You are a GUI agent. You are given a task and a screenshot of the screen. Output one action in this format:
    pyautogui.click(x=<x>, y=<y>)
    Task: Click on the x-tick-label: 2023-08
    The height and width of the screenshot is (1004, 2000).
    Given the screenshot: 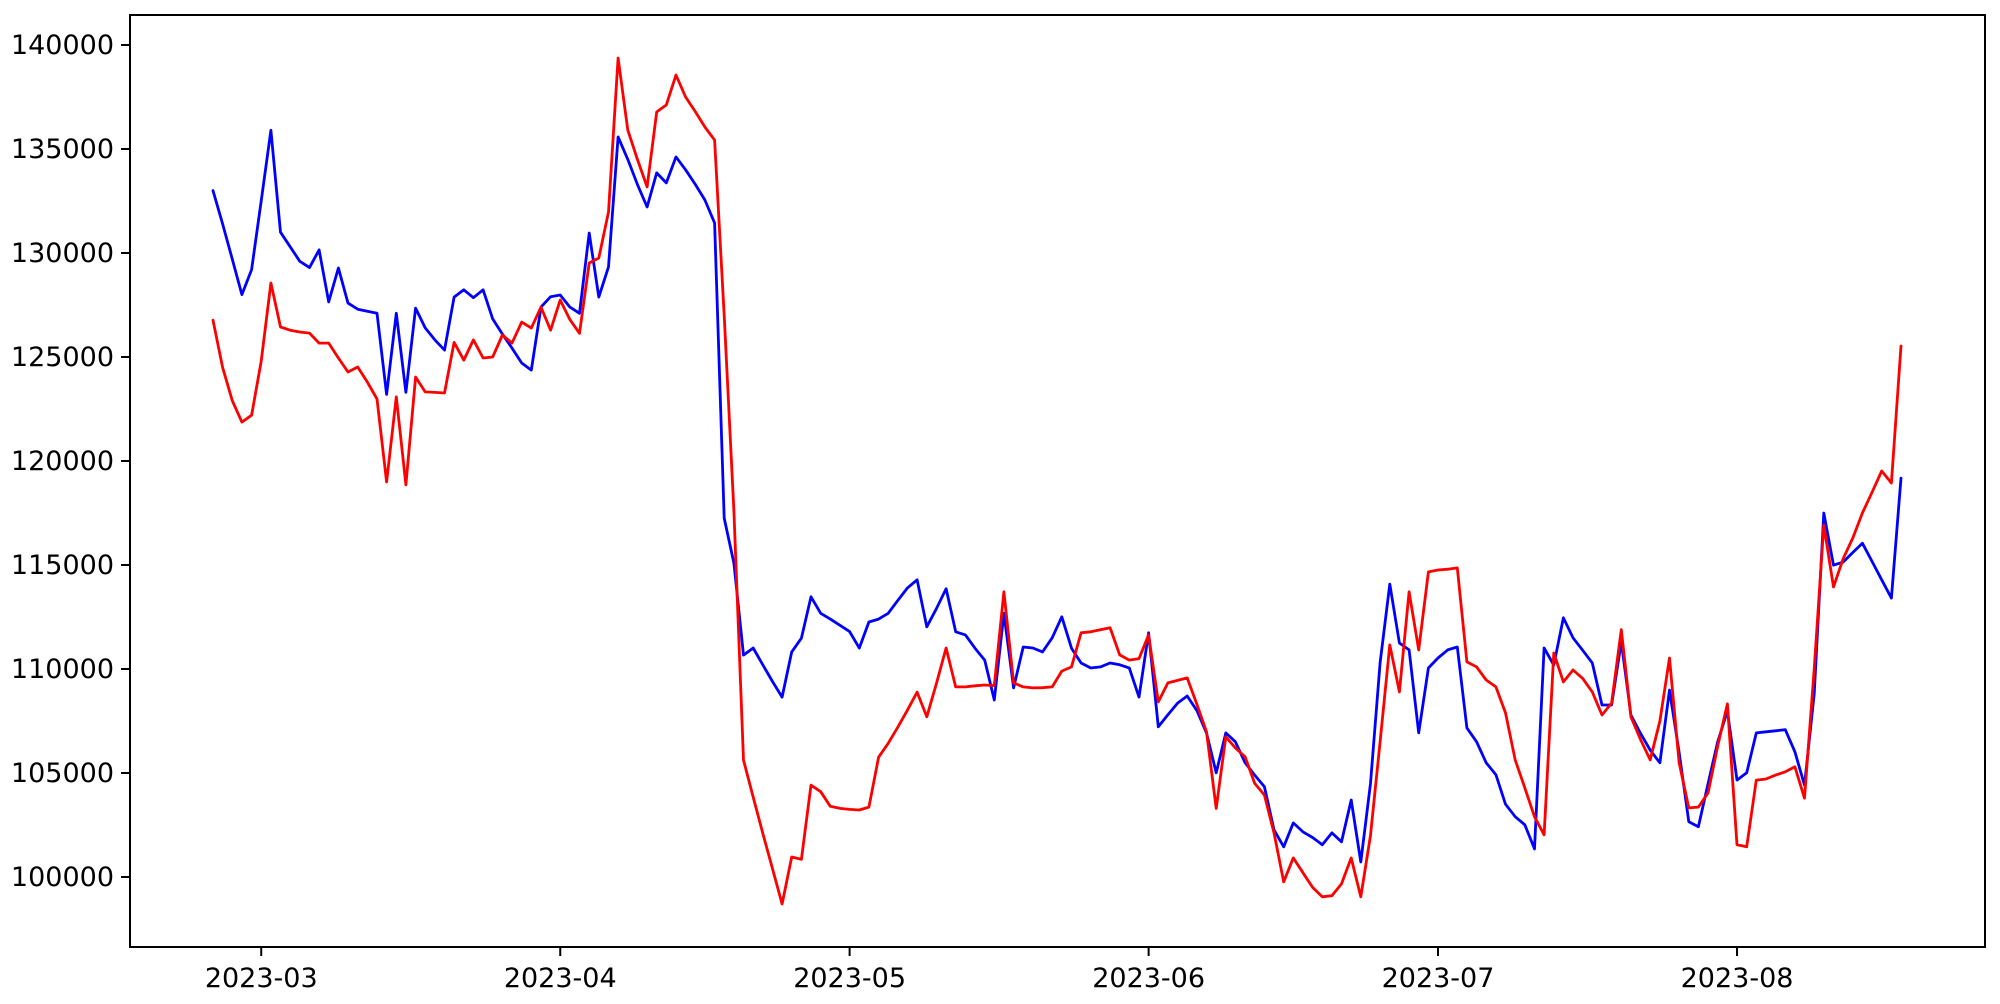 What is the action you would take?
    pyautogui.click(x=1737, y=978)
    